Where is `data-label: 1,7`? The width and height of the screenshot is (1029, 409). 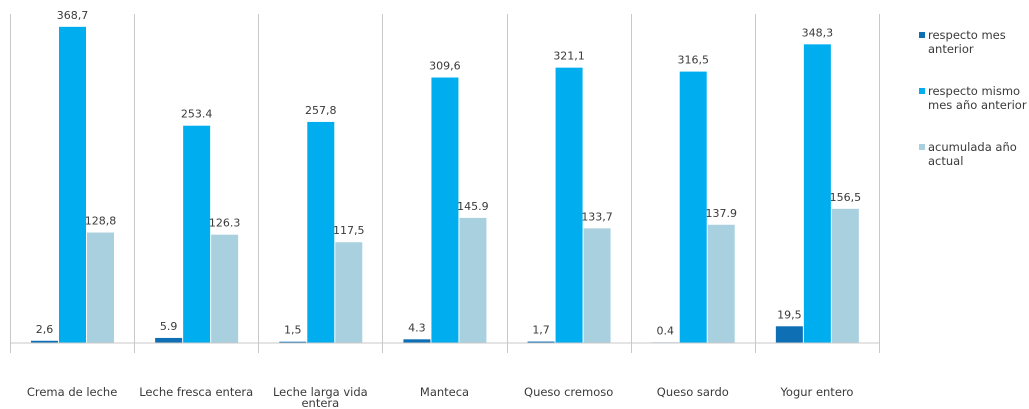
data-label: 1,7 is located at coordinates (541, 330).